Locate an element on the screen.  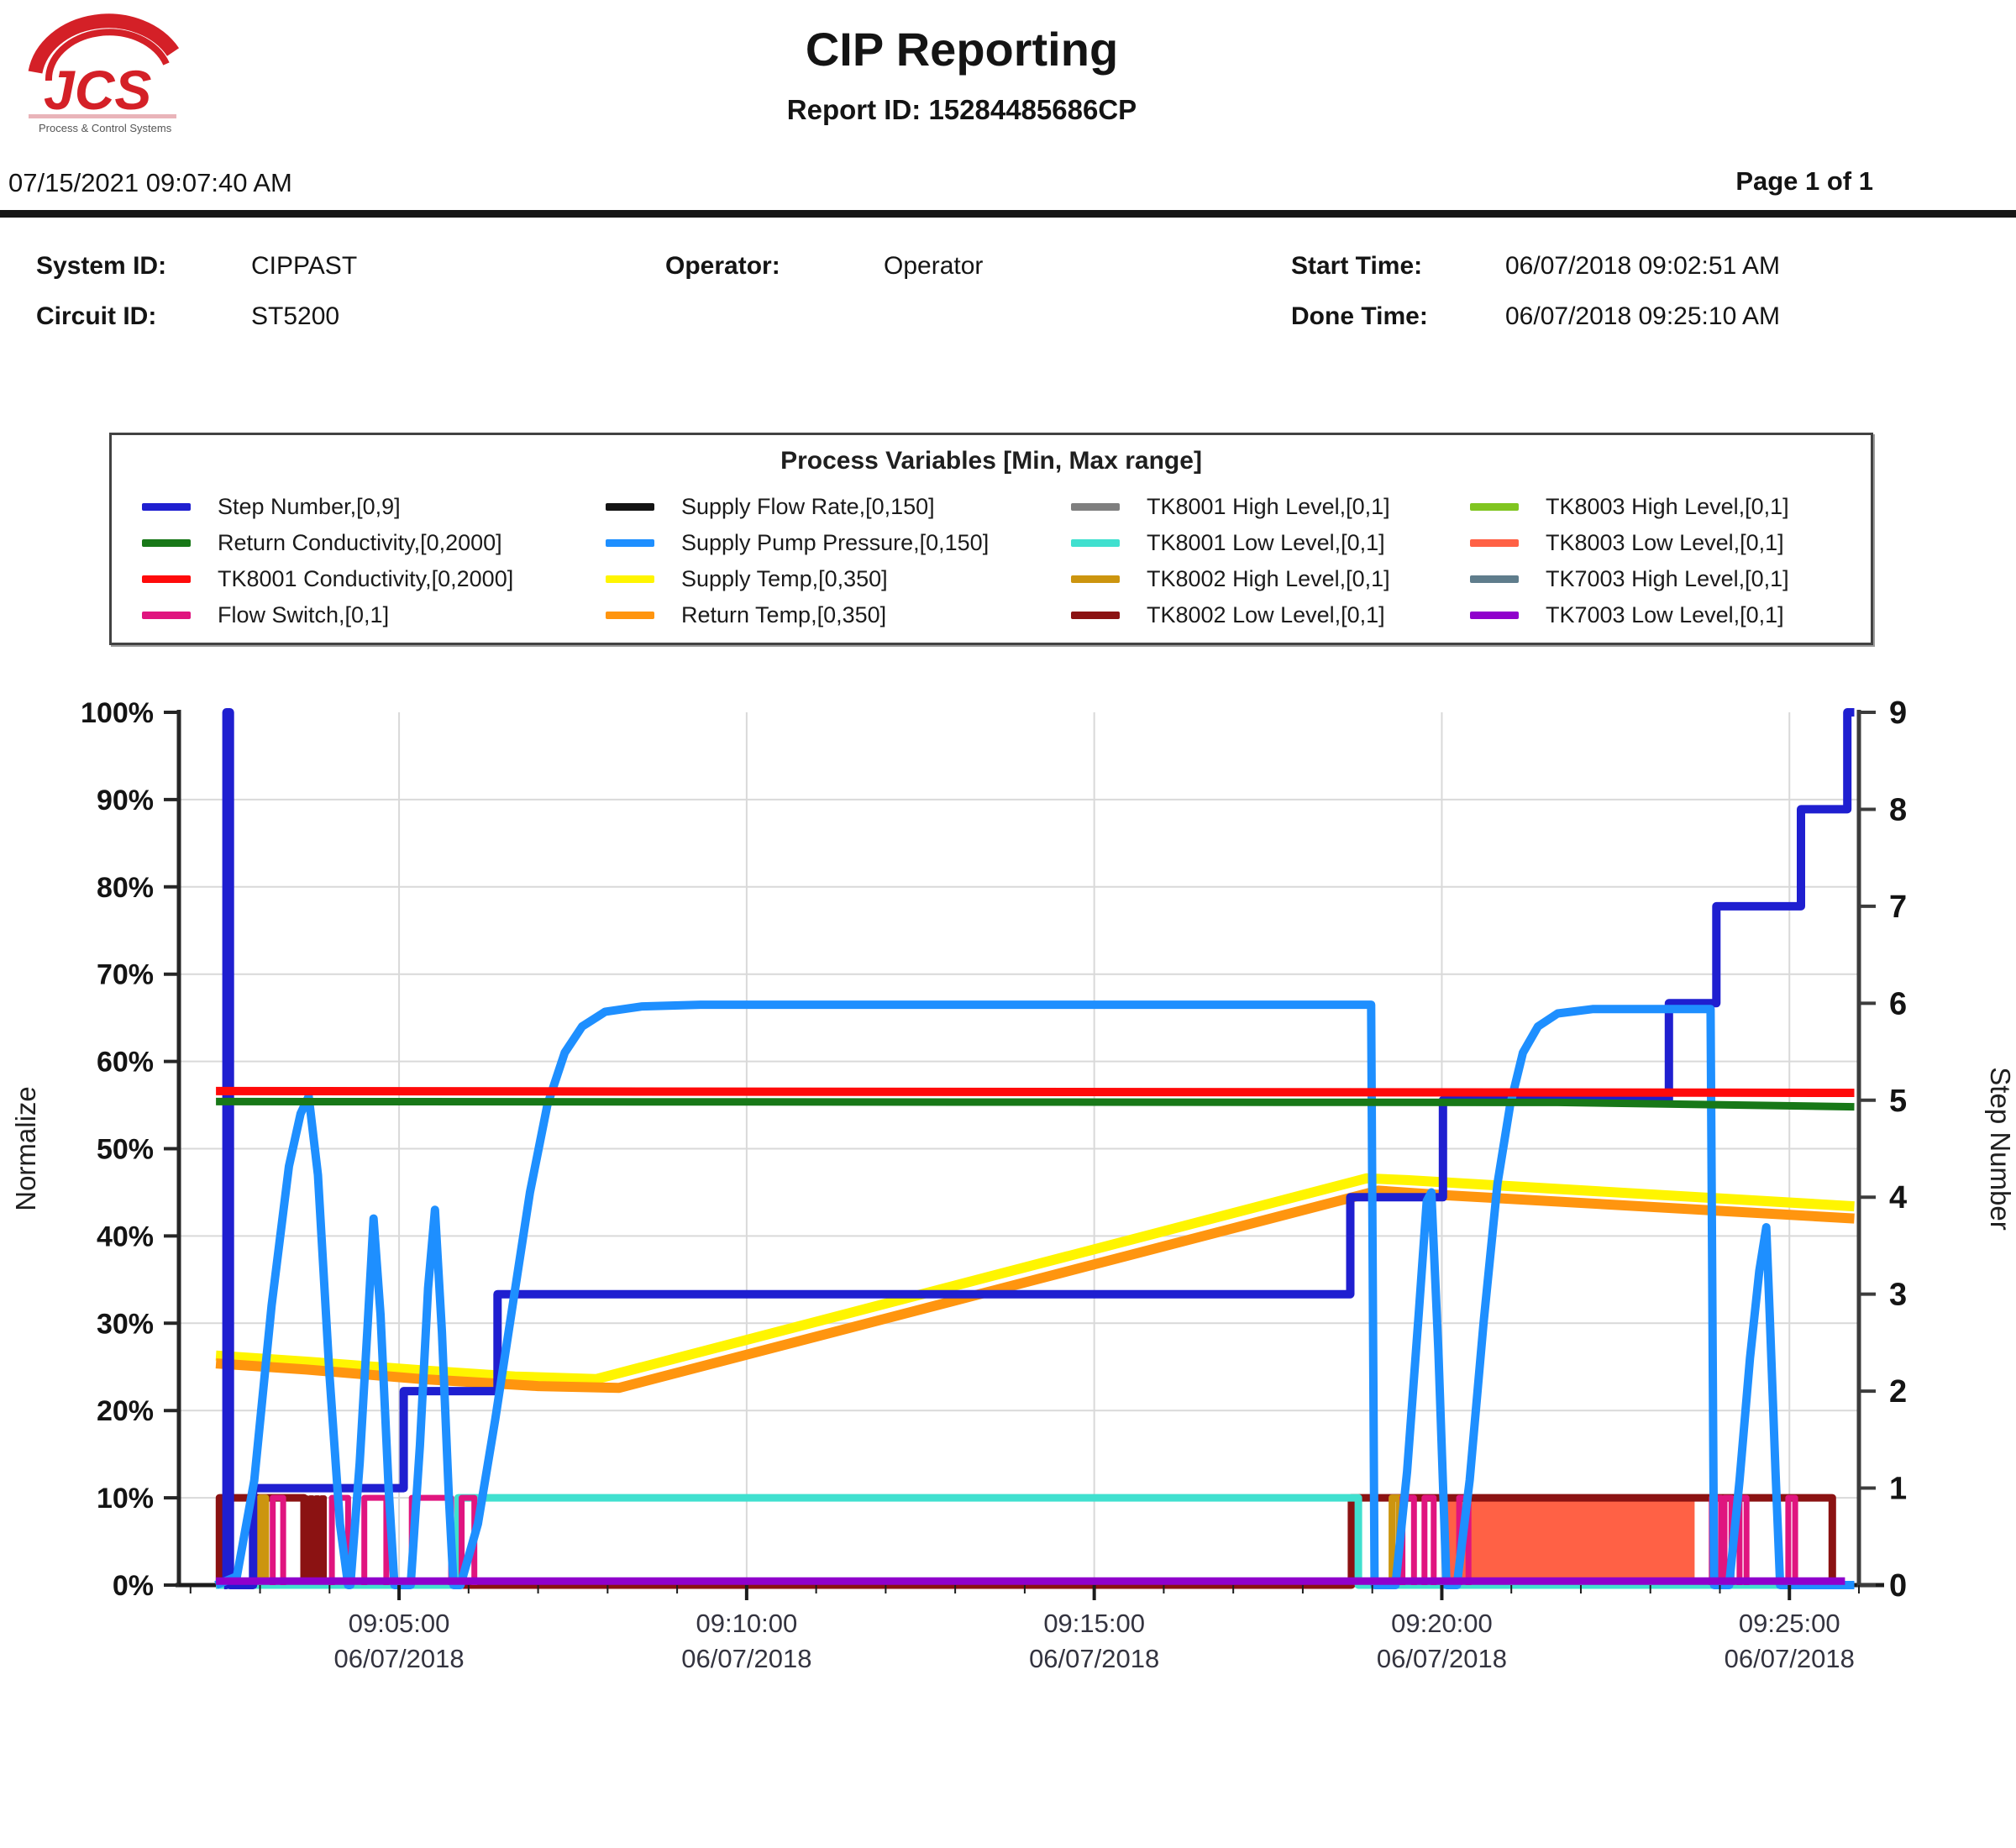
y-axis-left-title: Normalize is located at coordinates (25, 1148).